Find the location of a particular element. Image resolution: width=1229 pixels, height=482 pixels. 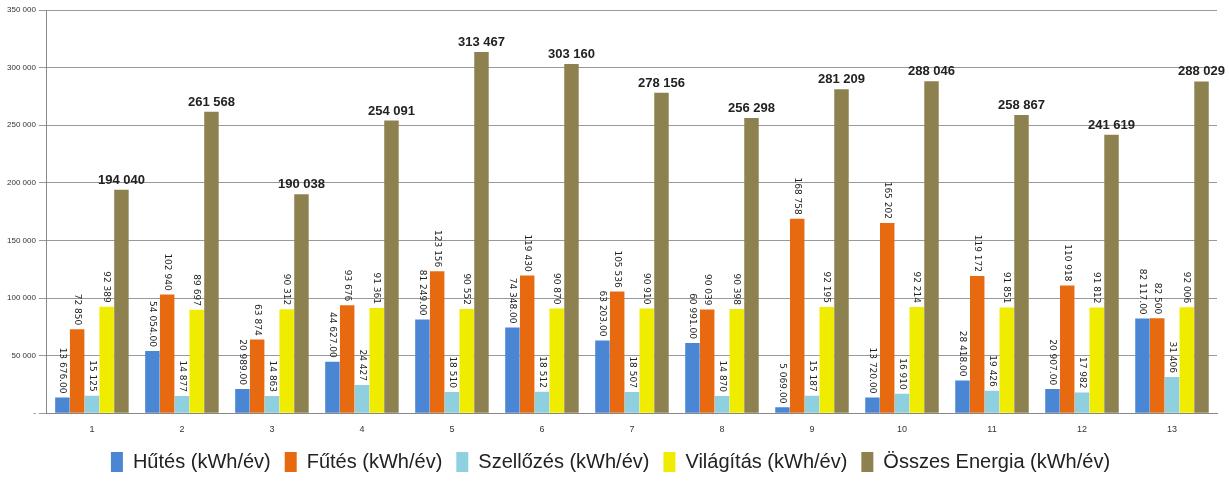

x-tick-label: 3 is located at coordinates (272, 429).